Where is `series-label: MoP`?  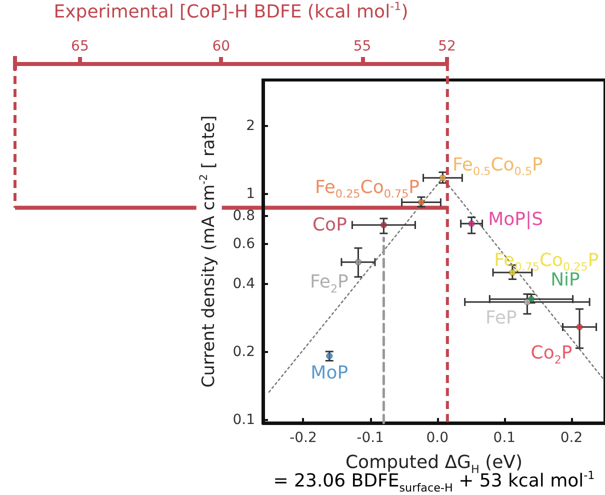
series-label: MoP is located at coordinates (329, 373).